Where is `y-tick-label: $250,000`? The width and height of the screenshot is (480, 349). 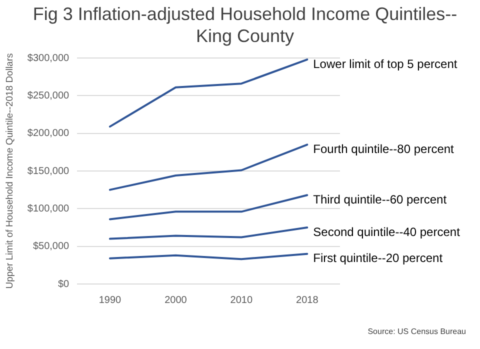 y-tick-label: $250,000 is located at coordinates (48, 96).